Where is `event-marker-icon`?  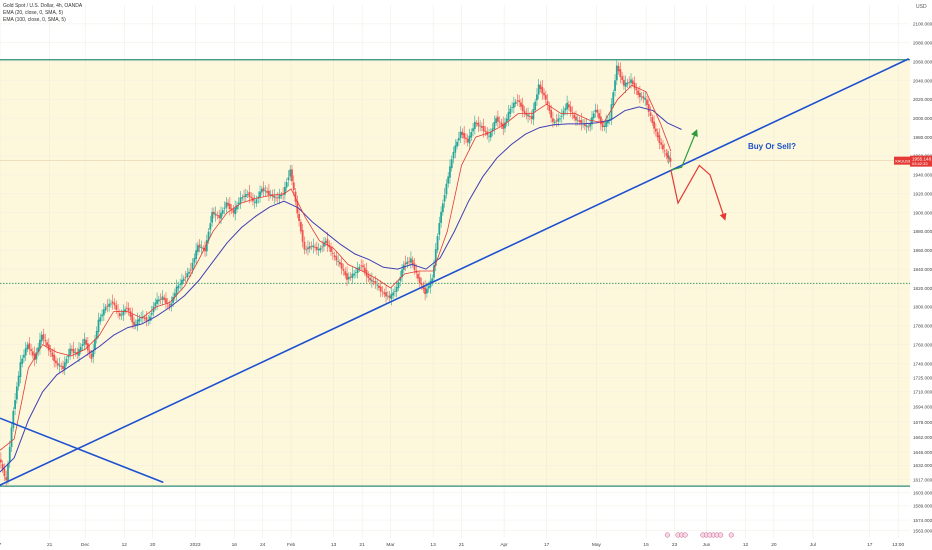 event-marker-icon is located at coordinates (685, 535).